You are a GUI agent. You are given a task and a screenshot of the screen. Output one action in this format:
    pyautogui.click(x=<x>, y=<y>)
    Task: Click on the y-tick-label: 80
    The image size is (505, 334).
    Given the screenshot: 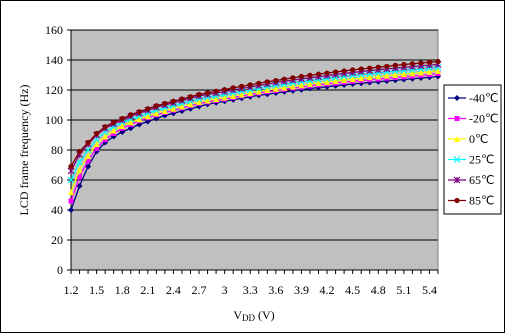 What is the action you would take?
    pyautogui.click(x=57, y=150)
    